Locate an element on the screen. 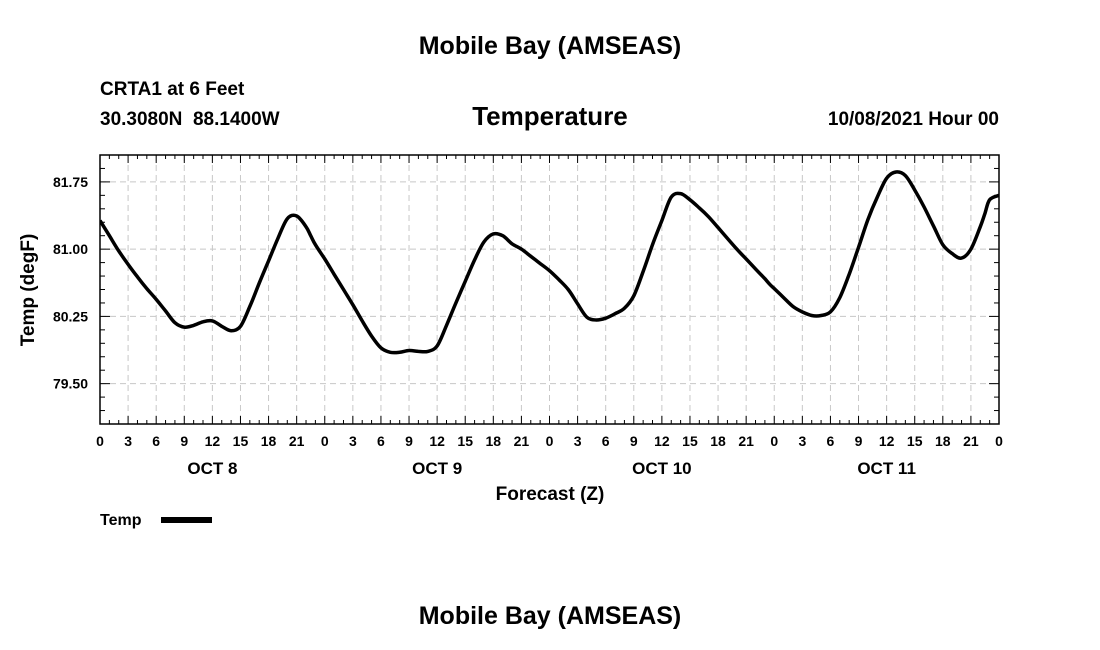  y-tick-label: 80.25 is located at coordinates (70, 316).